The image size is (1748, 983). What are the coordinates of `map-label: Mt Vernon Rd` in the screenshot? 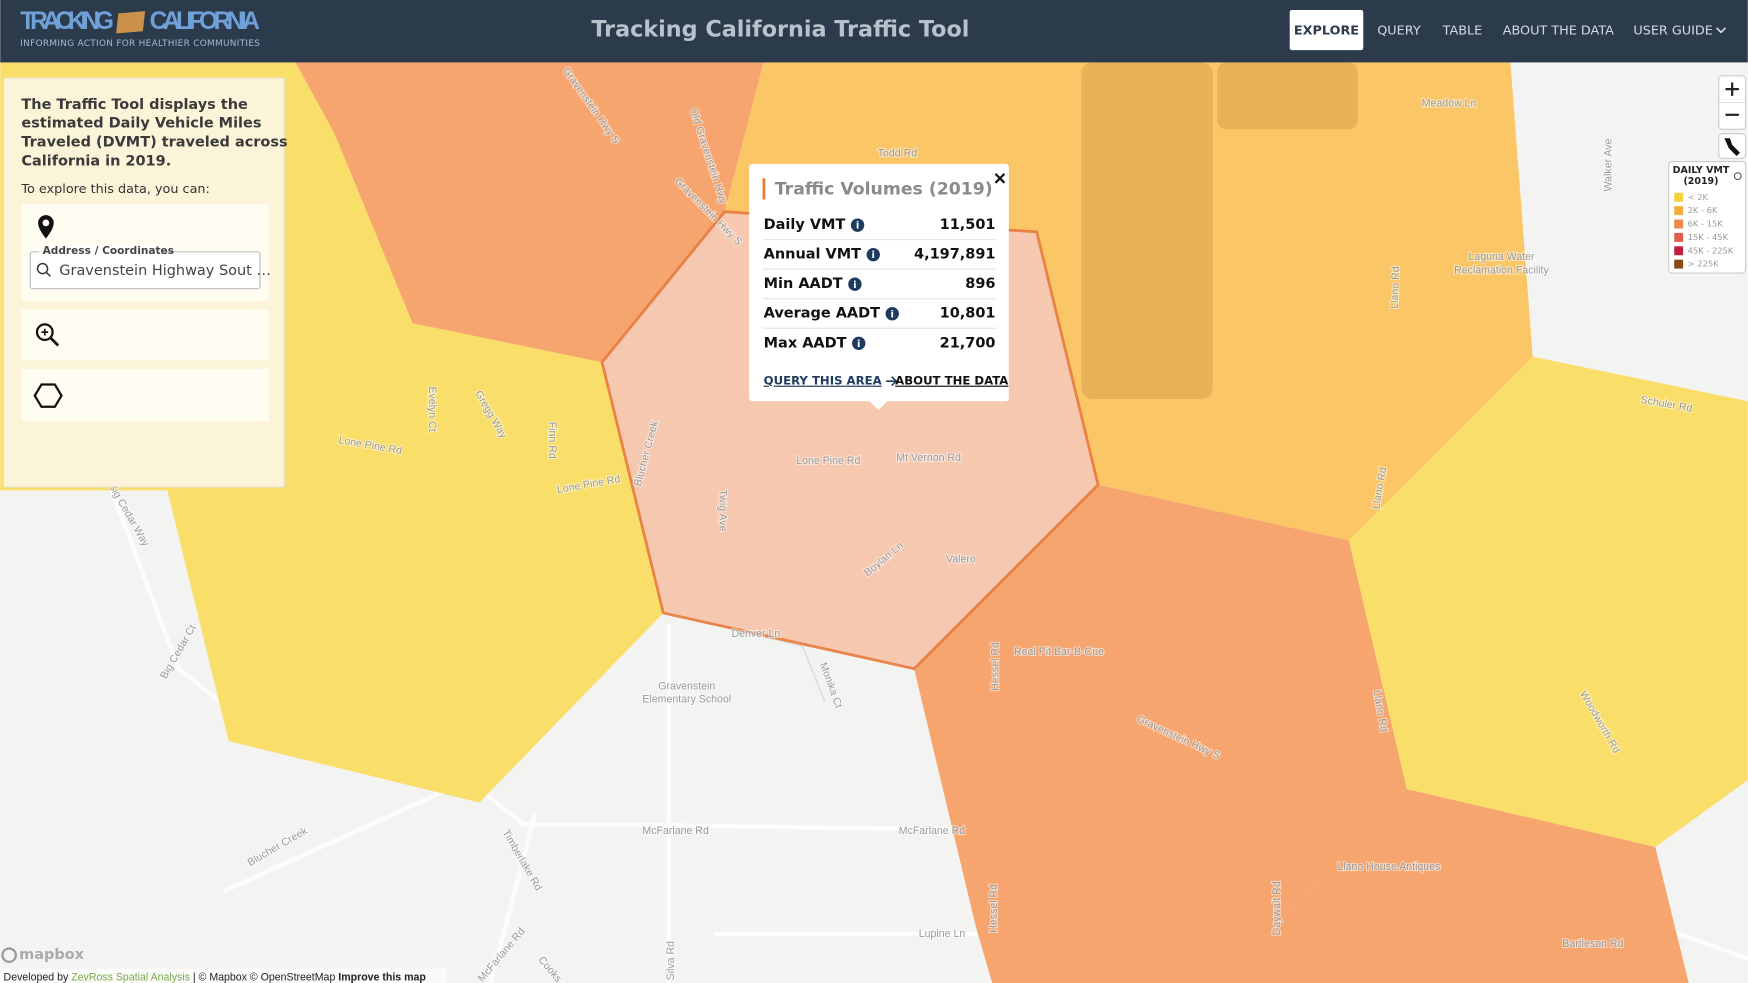 It's located at (928, 458).